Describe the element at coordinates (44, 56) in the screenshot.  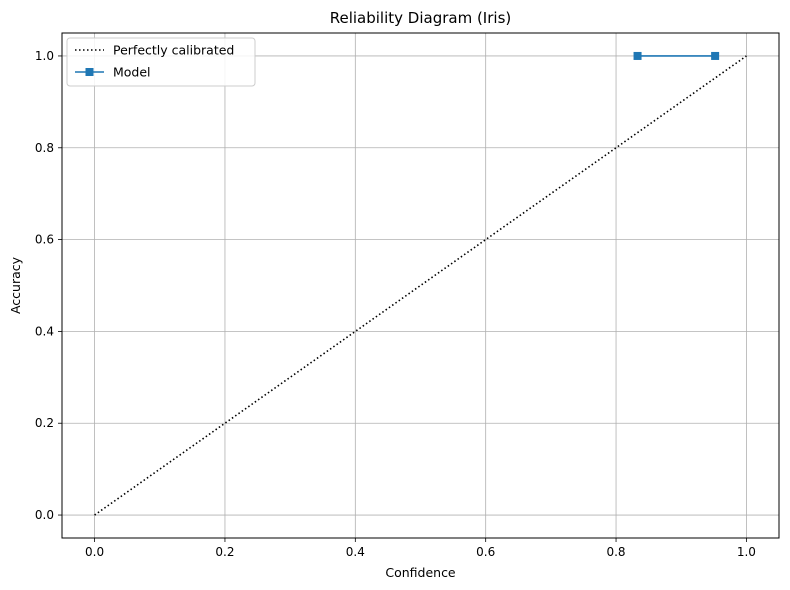
I see `y-tick-label: 1.0` at that location.